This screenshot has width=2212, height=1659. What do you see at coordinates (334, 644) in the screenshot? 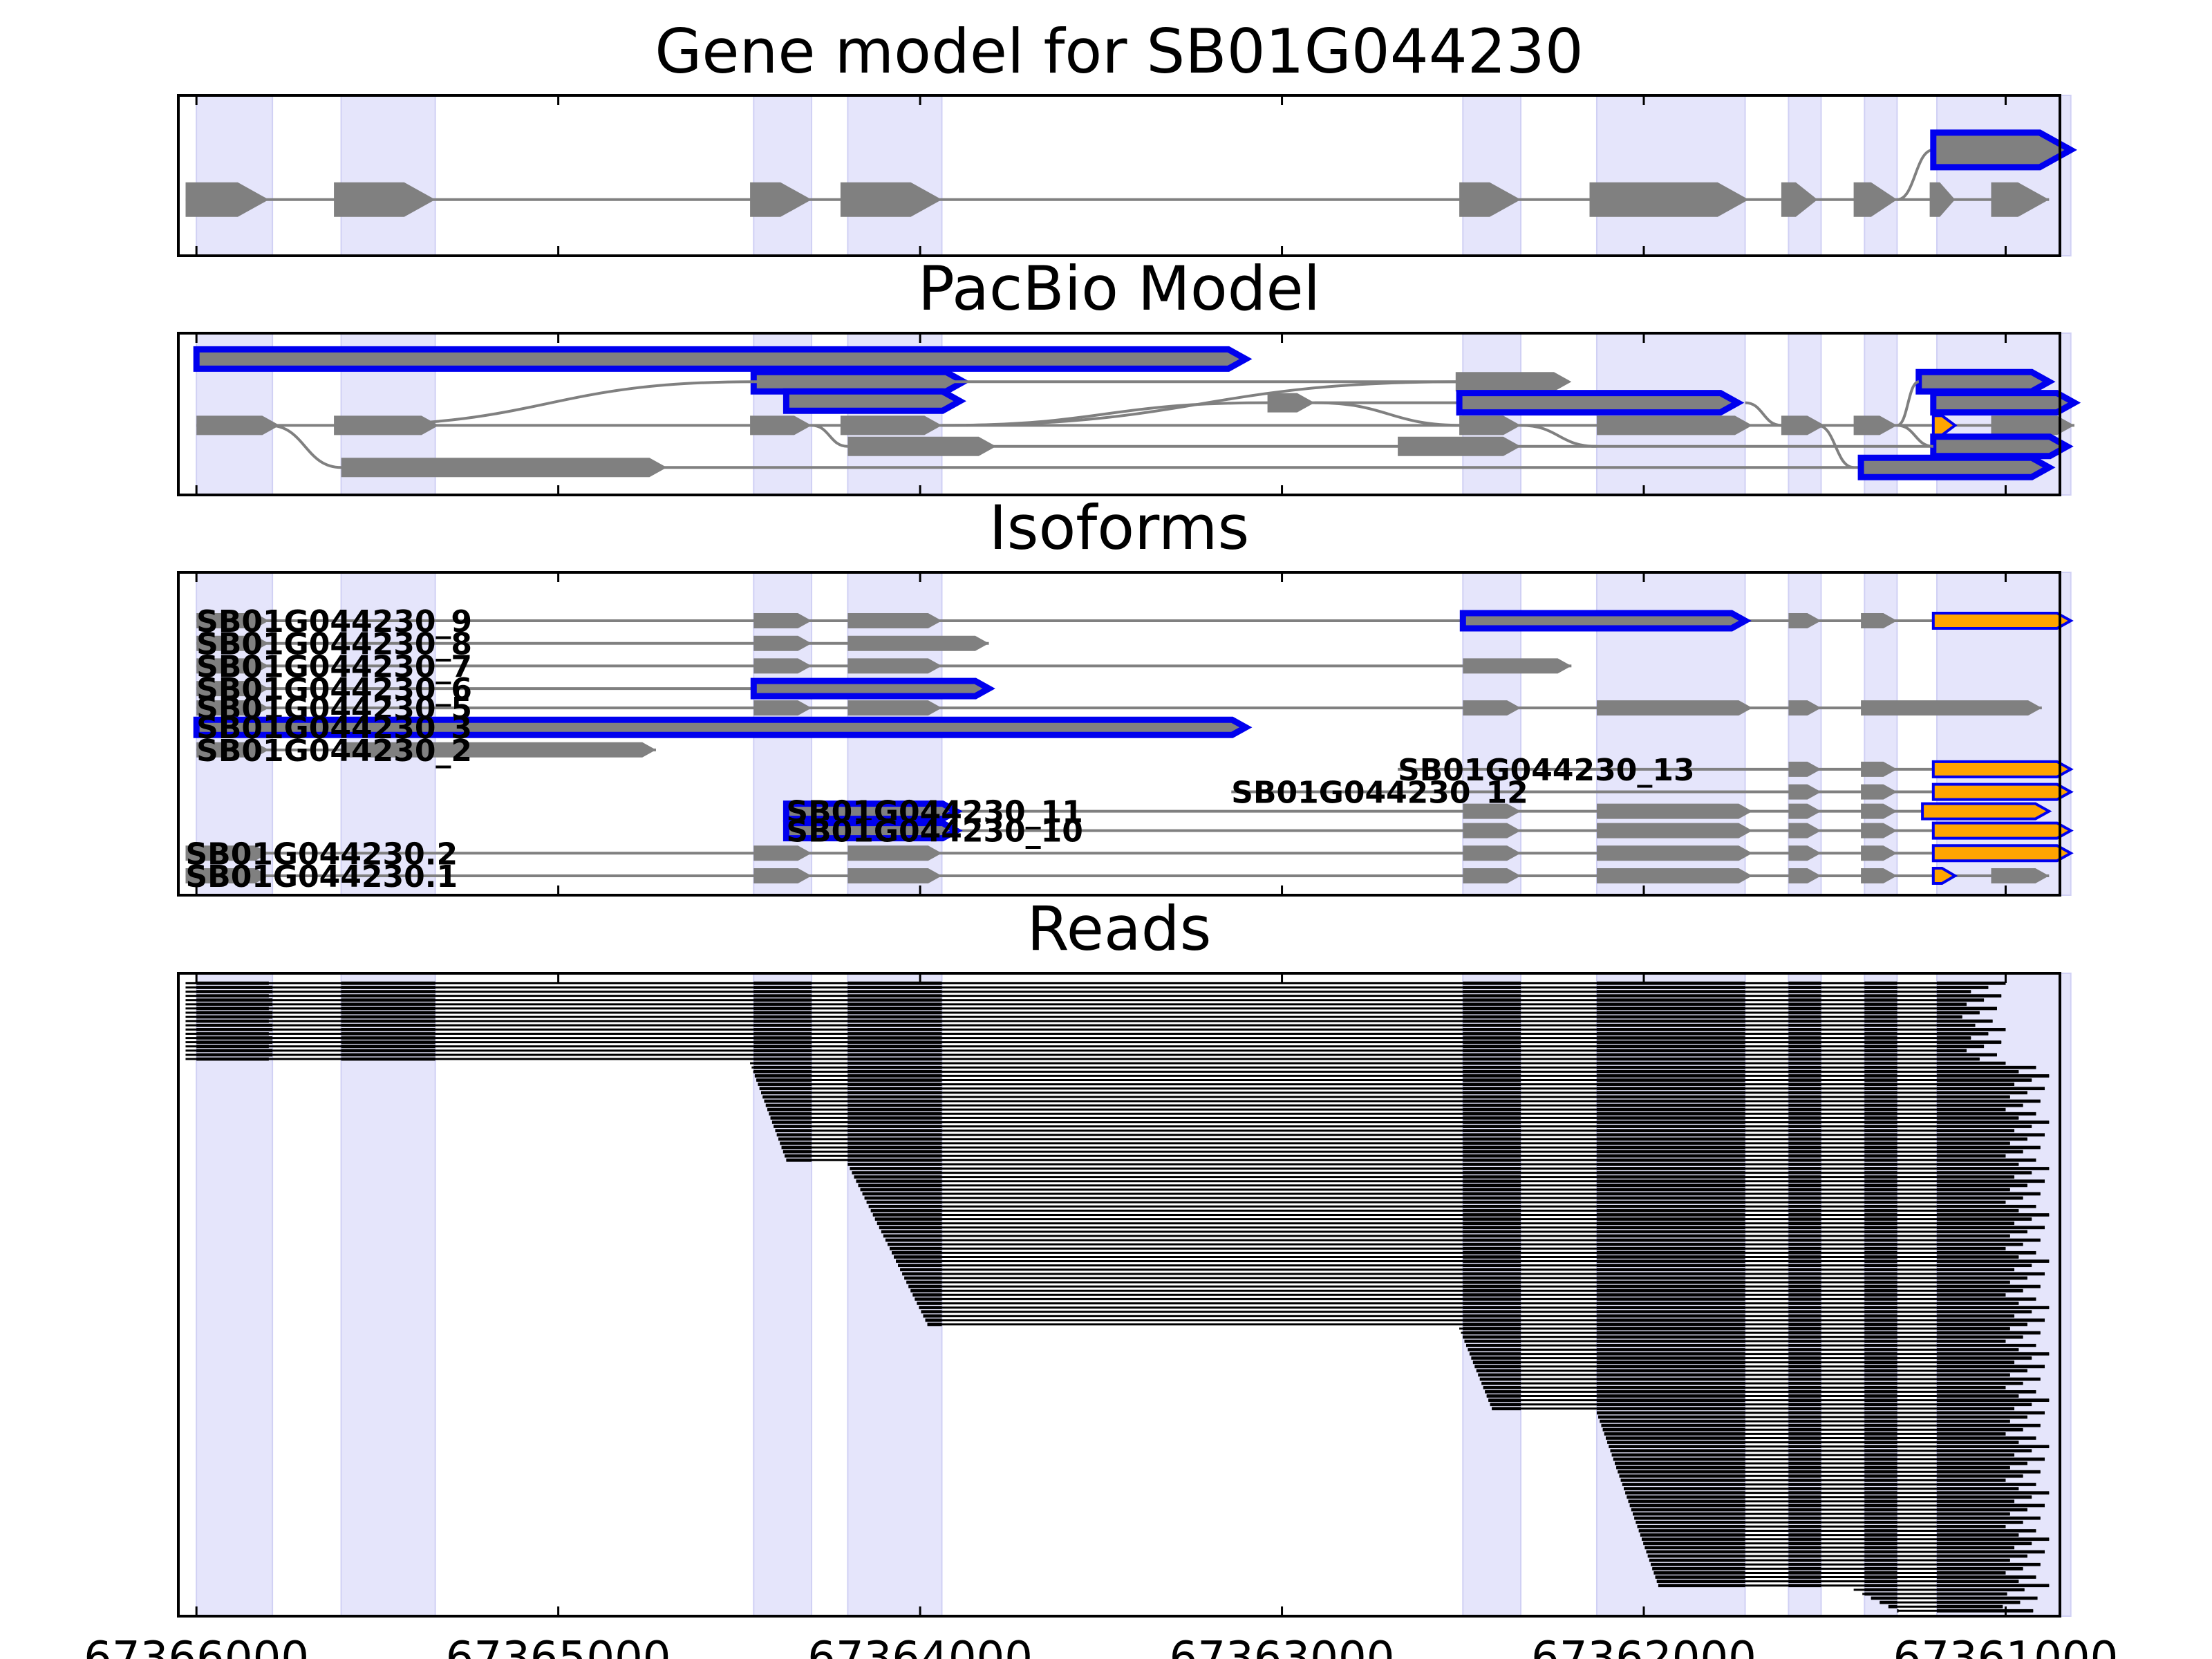
I see `isoform-label: SB01G044230_8` at bounding box center [334, 644].